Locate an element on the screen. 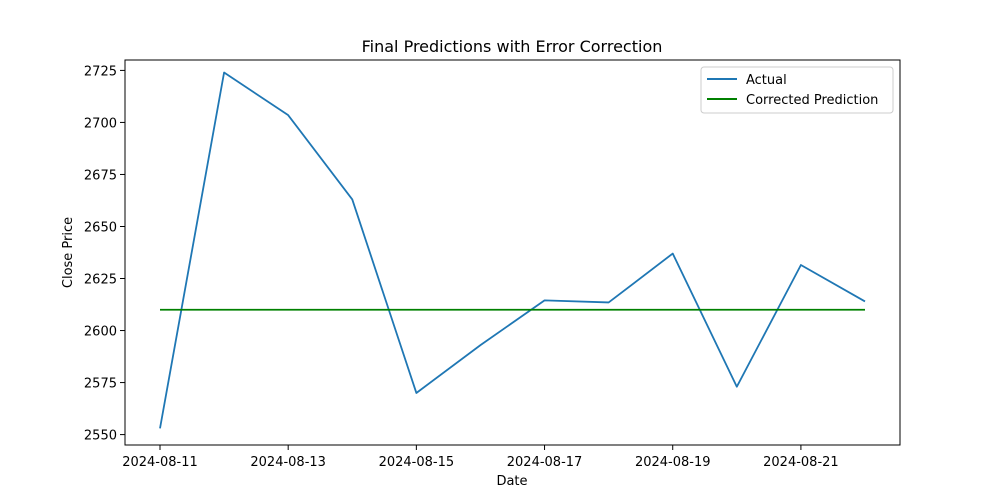 This screenshot has height=500, width=1000. legend-label-actual: Actual is located at coordinates (766, 80).